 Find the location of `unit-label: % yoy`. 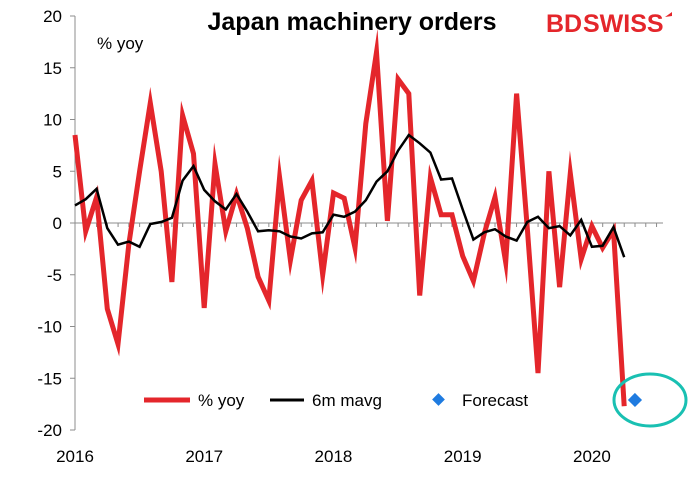

unit-label: % yoy is located at coordinates (120, 43).